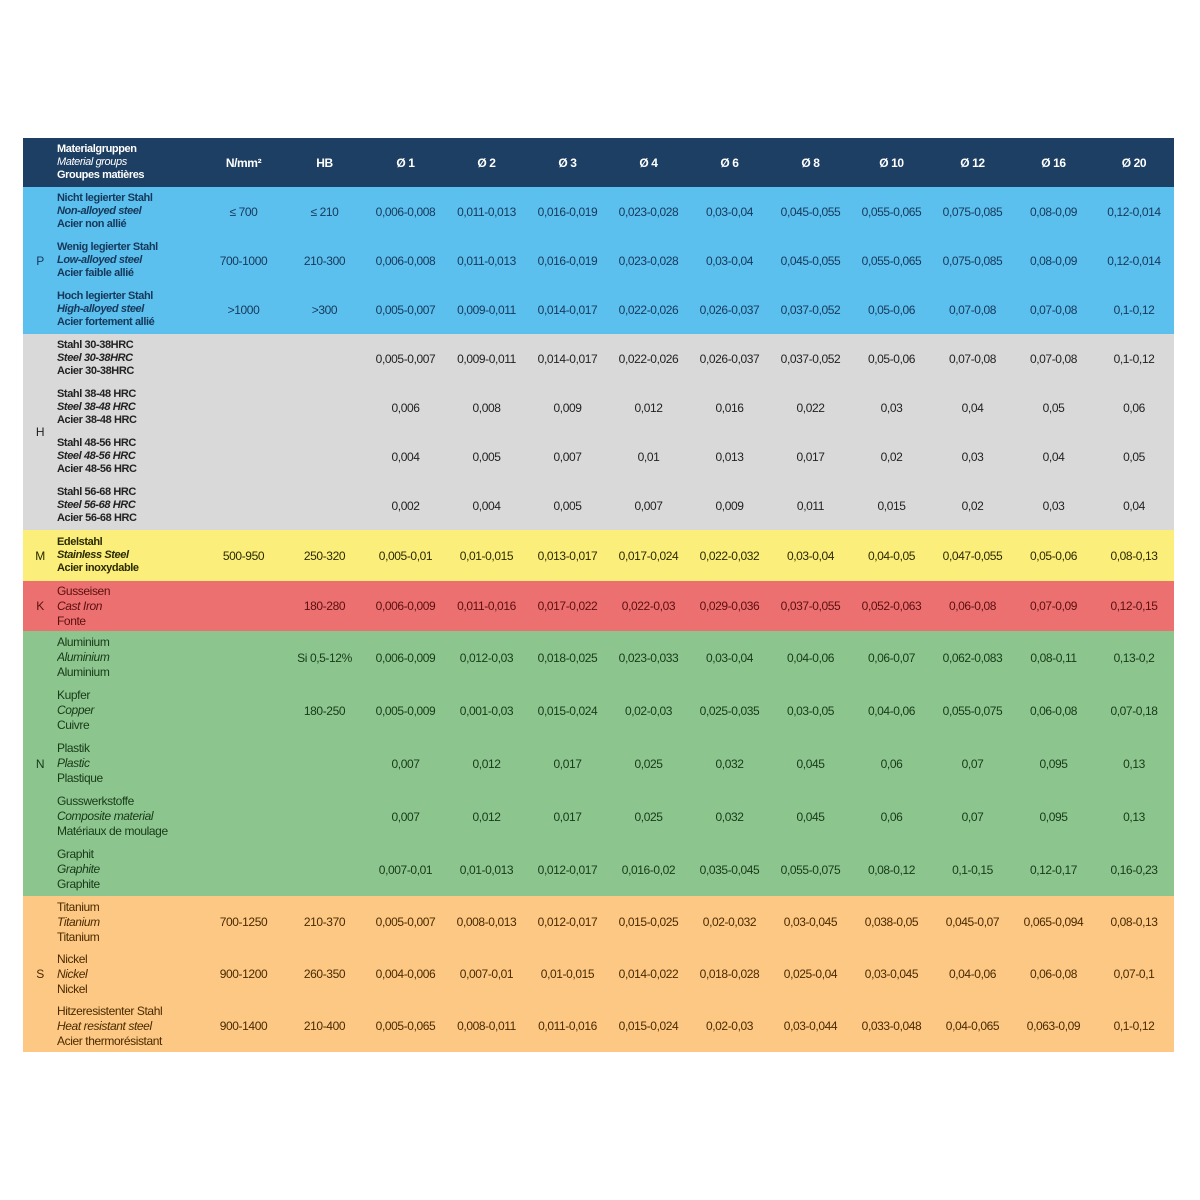 The height and width of the screenshot is (1200, 1200). I want to click on feed-value-cell: 0,08-0,09, so click(1053, 260).